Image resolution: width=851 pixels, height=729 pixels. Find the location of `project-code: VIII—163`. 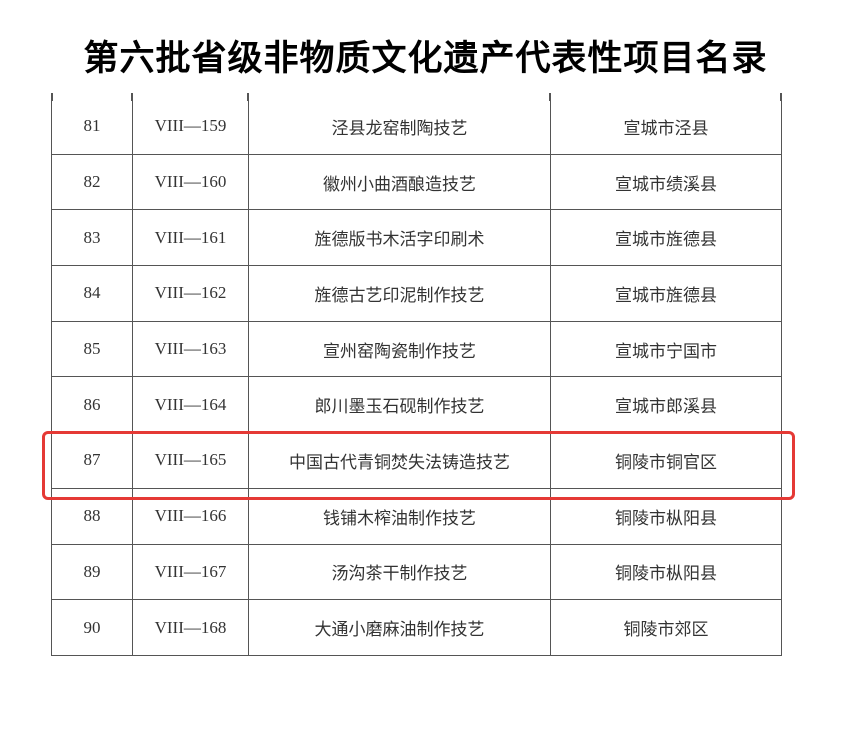

project-code: VIII—163 is located at coordinates (190, 349).